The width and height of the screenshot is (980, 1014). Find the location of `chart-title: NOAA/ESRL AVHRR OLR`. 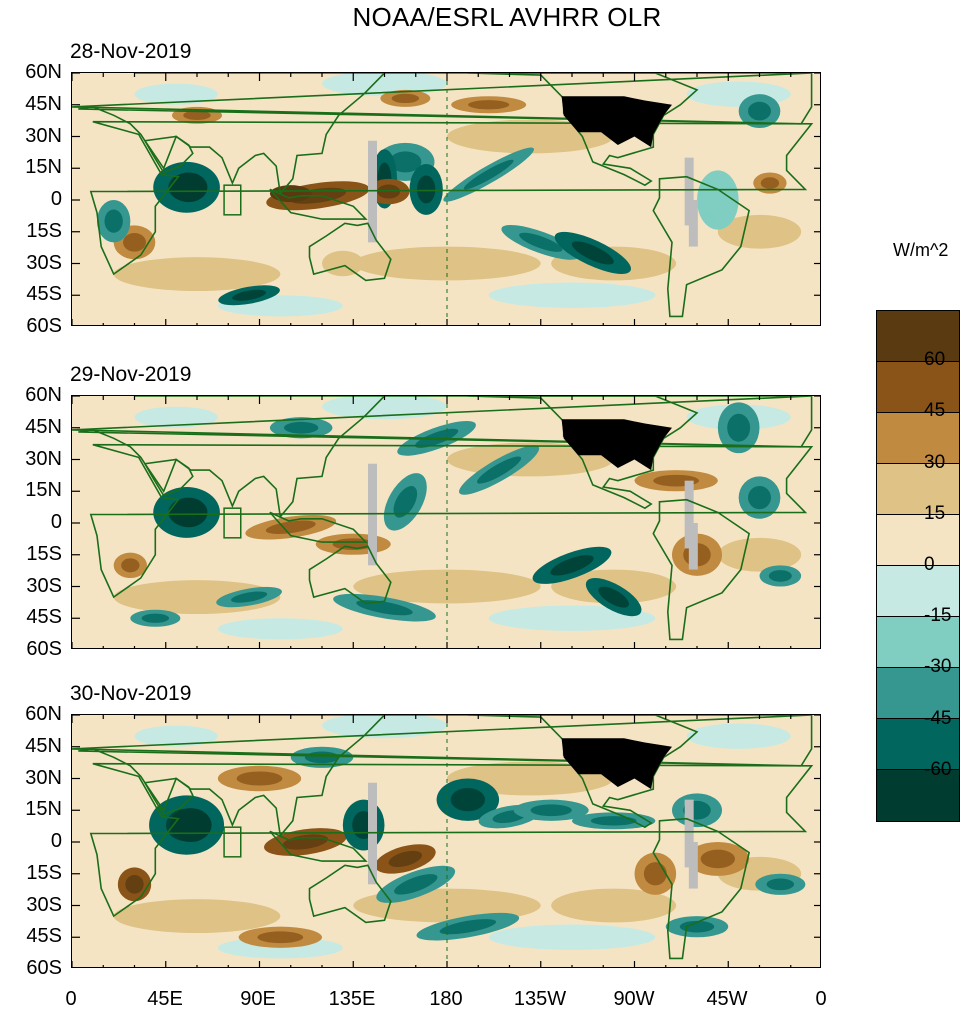

chart-title: NOAA/ESRL AVHRR OLR is located at coordinates (507, 17).